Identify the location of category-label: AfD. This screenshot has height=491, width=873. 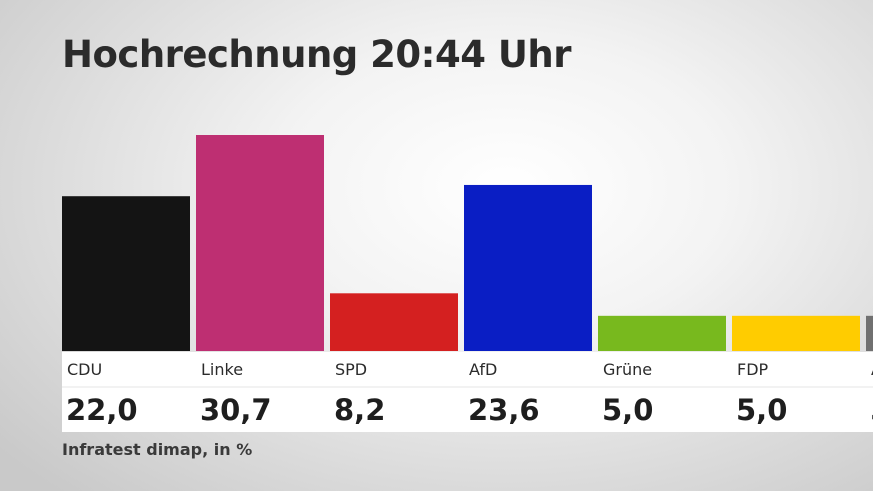
(483, 369).